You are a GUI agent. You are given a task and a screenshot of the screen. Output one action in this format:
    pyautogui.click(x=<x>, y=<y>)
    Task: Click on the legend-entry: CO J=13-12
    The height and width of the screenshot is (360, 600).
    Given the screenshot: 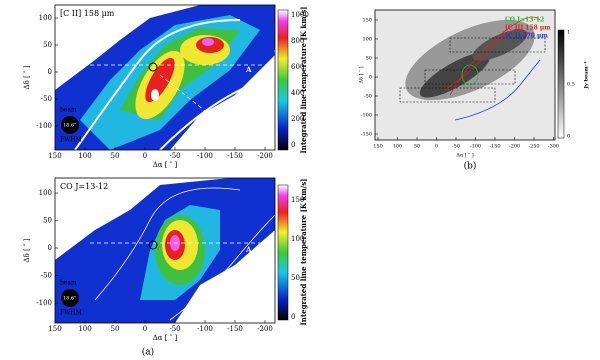 What is the action you would take?
    pyautogui.click(x=524, y=20)
    